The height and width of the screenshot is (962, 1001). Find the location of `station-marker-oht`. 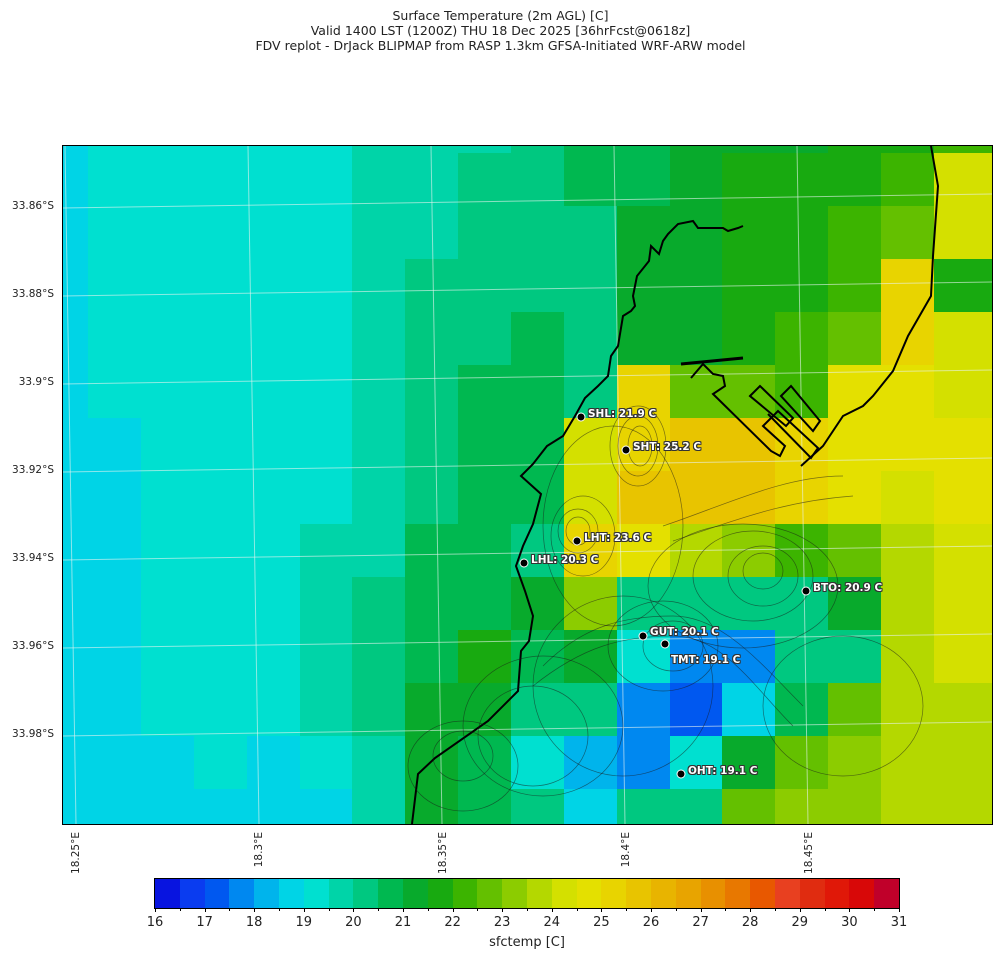

station-marker-oht is located at coordinates (681, 774).